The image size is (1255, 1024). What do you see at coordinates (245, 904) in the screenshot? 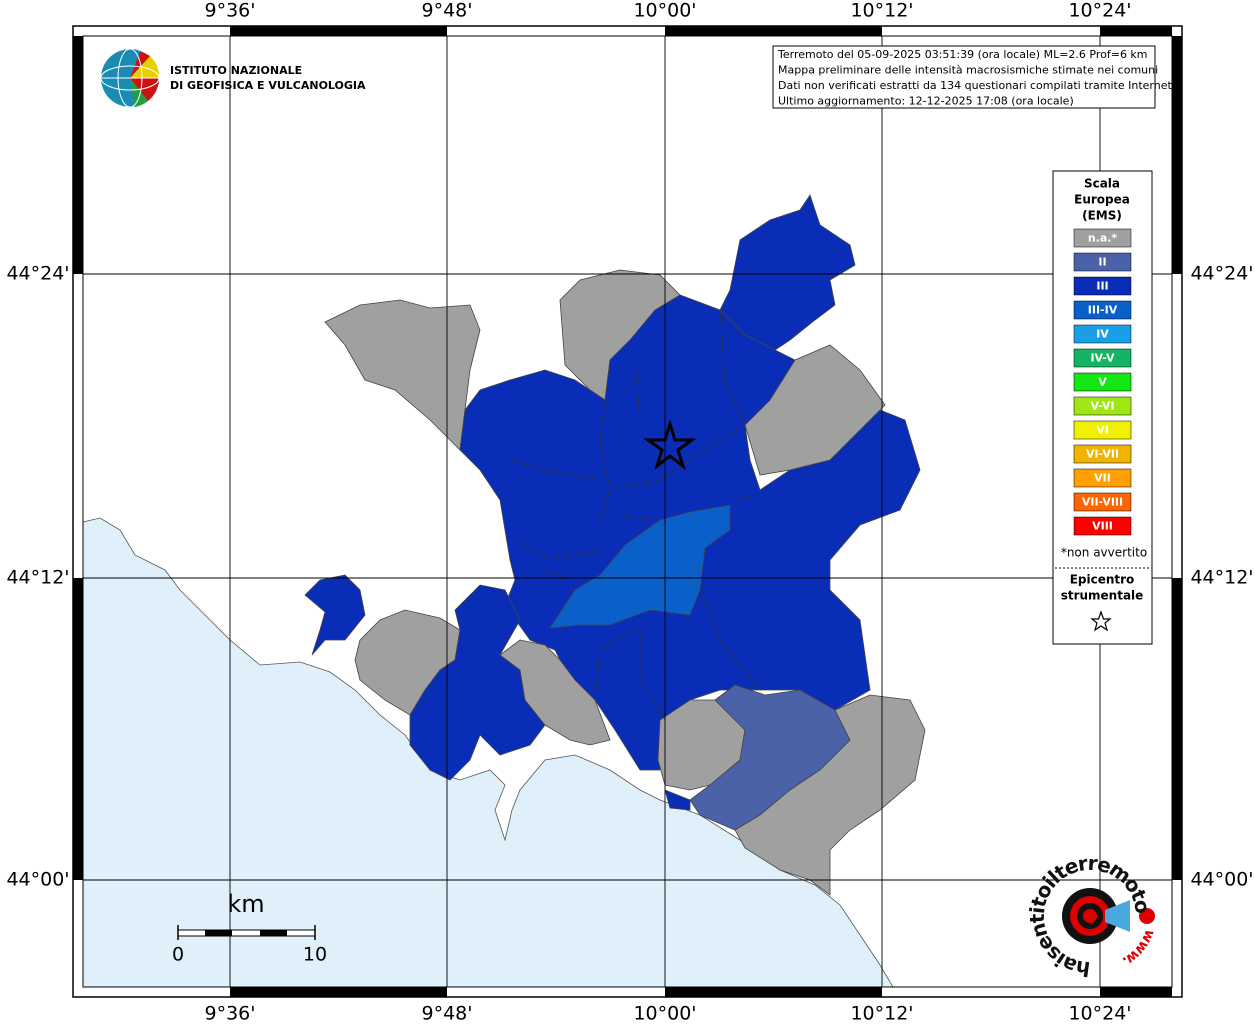
I see `scale-unit: km` at bounding box center [245, 904].